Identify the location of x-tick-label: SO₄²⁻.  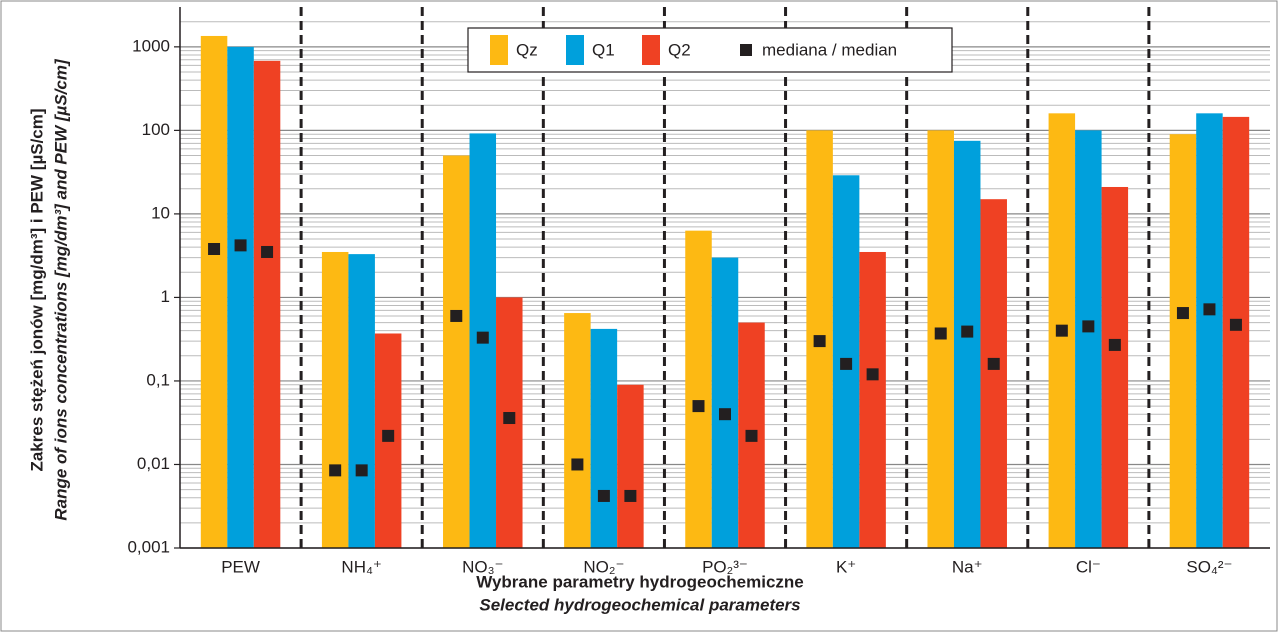
(1209, 566).